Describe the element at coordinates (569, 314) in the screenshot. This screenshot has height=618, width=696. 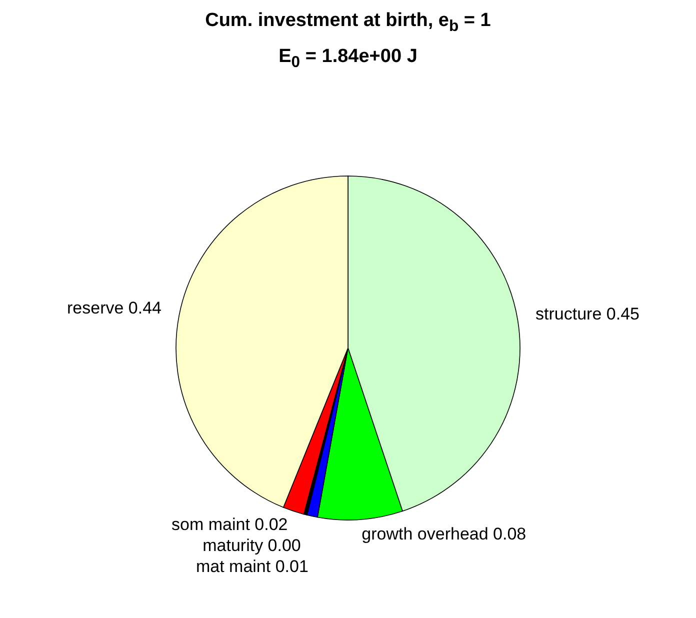
I see `slice-label: structure` at that location.